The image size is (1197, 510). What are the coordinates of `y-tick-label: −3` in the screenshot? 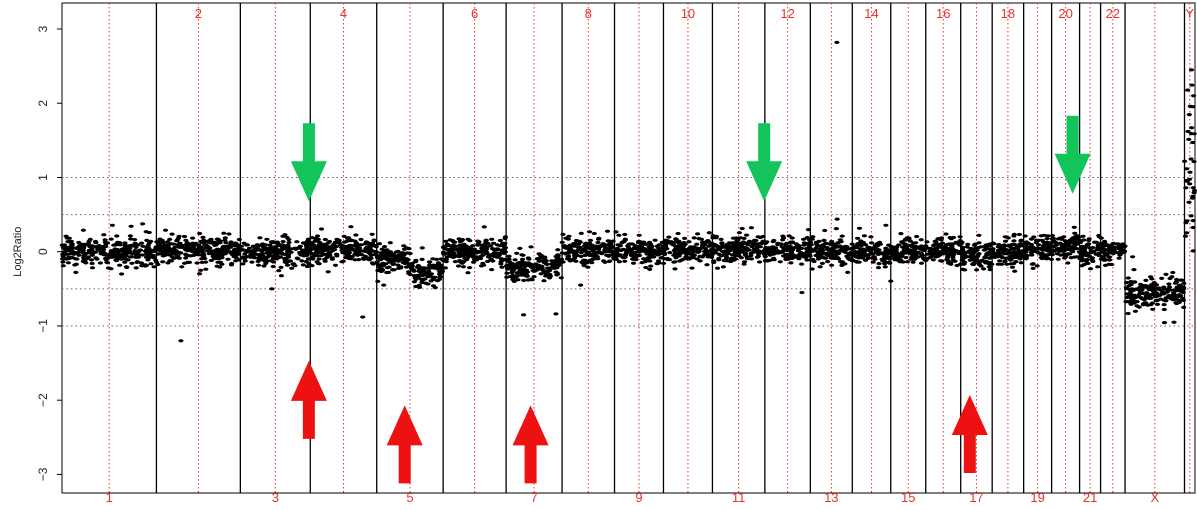 It's located at (43, 474).